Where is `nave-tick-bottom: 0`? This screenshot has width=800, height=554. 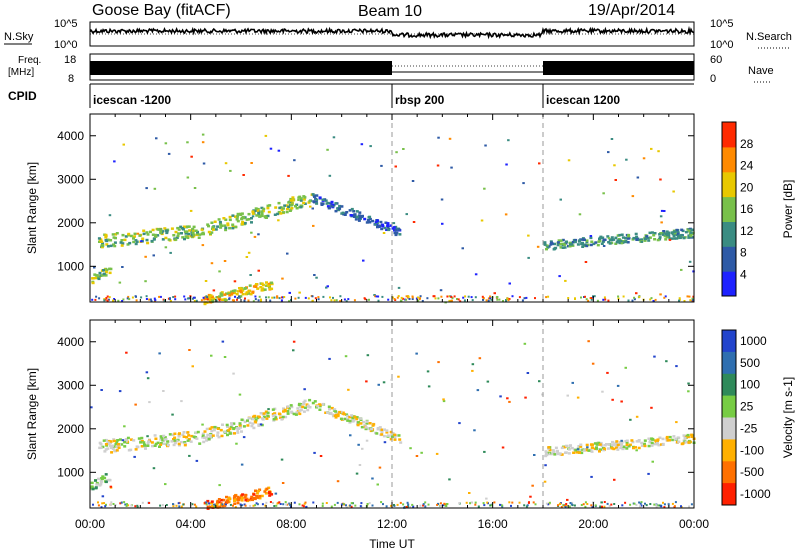 nave-tick-bottom: 0 is located at coordinates (713, 79).